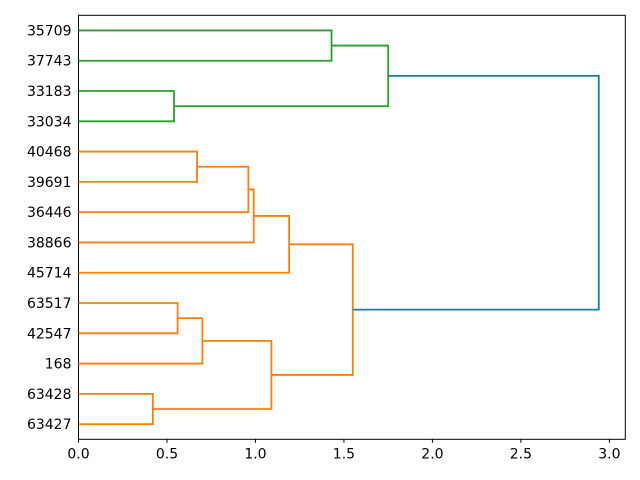 Image resolution: width=640 pixels, height=480 pixels. Describe the element at coordinates (49, 92) in the screenshot. I see `leaf-label-33183: 33183` at that location.